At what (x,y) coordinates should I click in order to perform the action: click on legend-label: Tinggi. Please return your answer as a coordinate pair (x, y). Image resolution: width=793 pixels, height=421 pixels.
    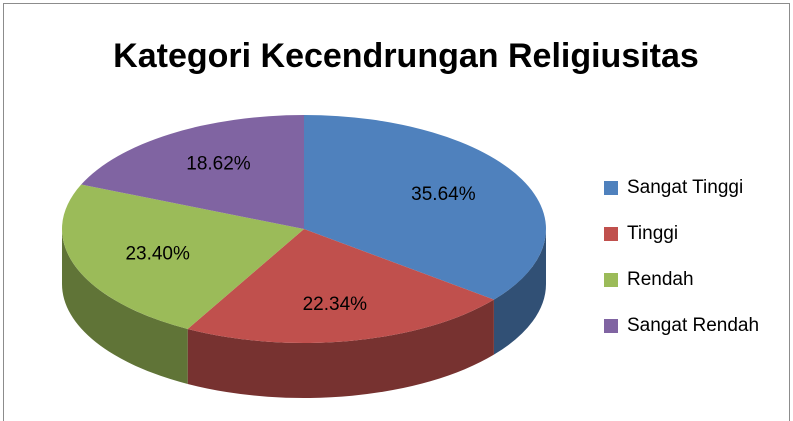
    Looking at the image, I should click on (652, 233).